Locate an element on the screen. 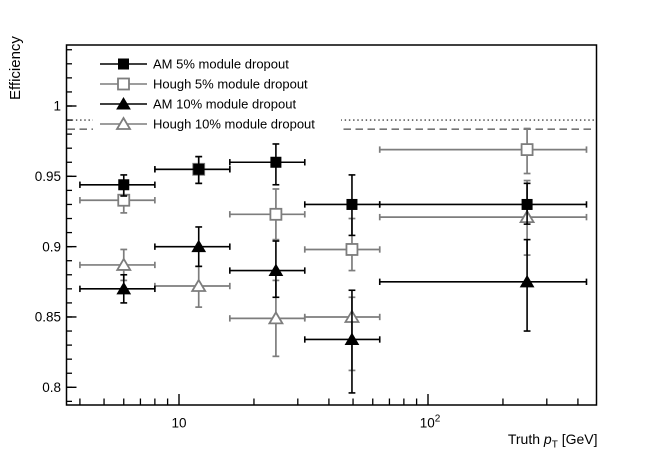 Image resolution: width=664 pixels, height=451 pixels. legend-label: Hough 5% module dropout is located at coordinates (230, 84).